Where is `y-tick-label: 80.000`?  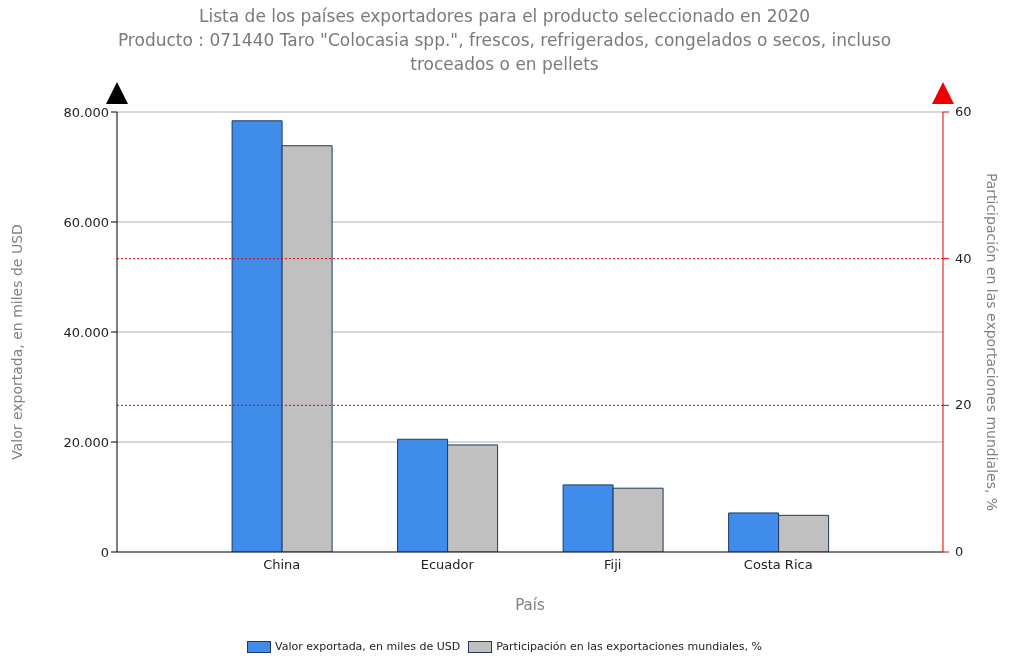 y-tick-label: 80.000 is located at coordinates (86, 112).